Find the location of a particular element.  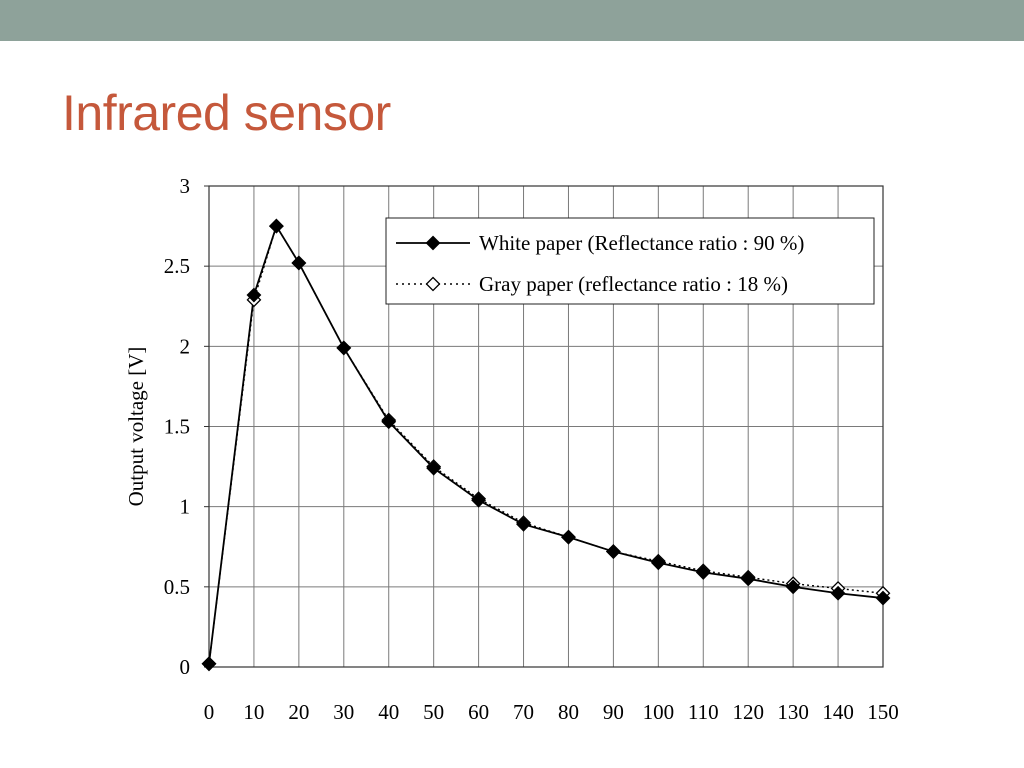

slide-title: Infrared sensor is located at coordinates (226, 113).